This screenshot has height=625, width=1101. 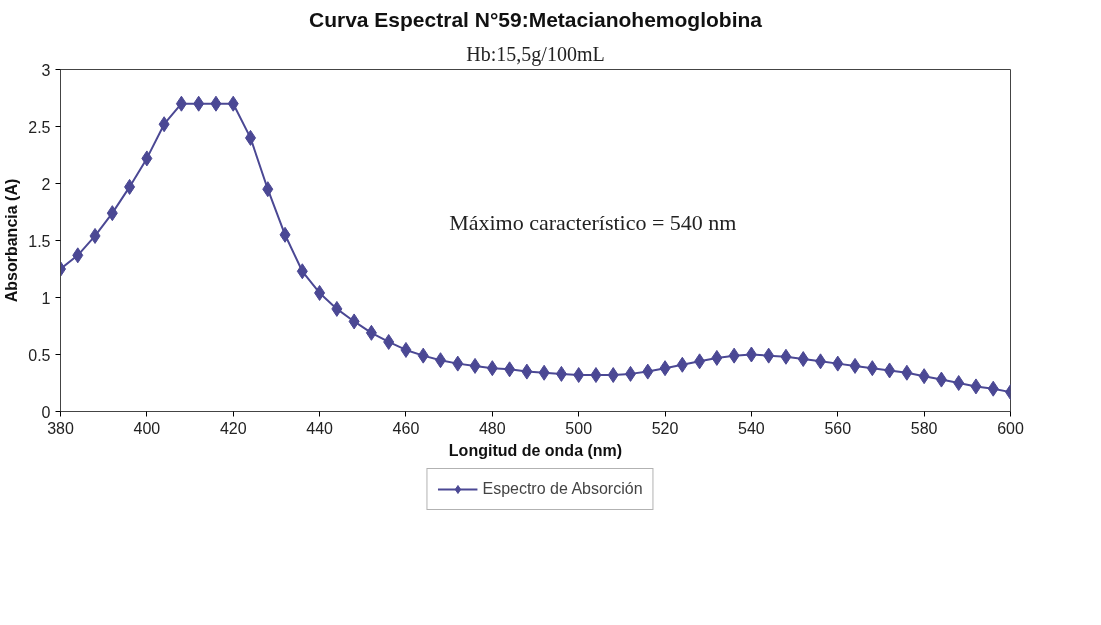 I want to click on x-axis-title: Longitud de onda (nm), so click(x=535, y=450).